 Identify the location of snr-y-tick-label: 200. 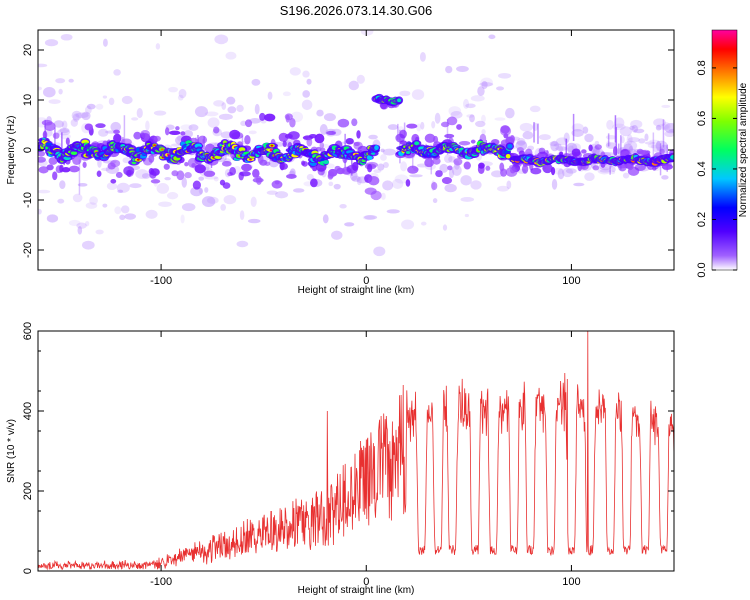
(28, 491).